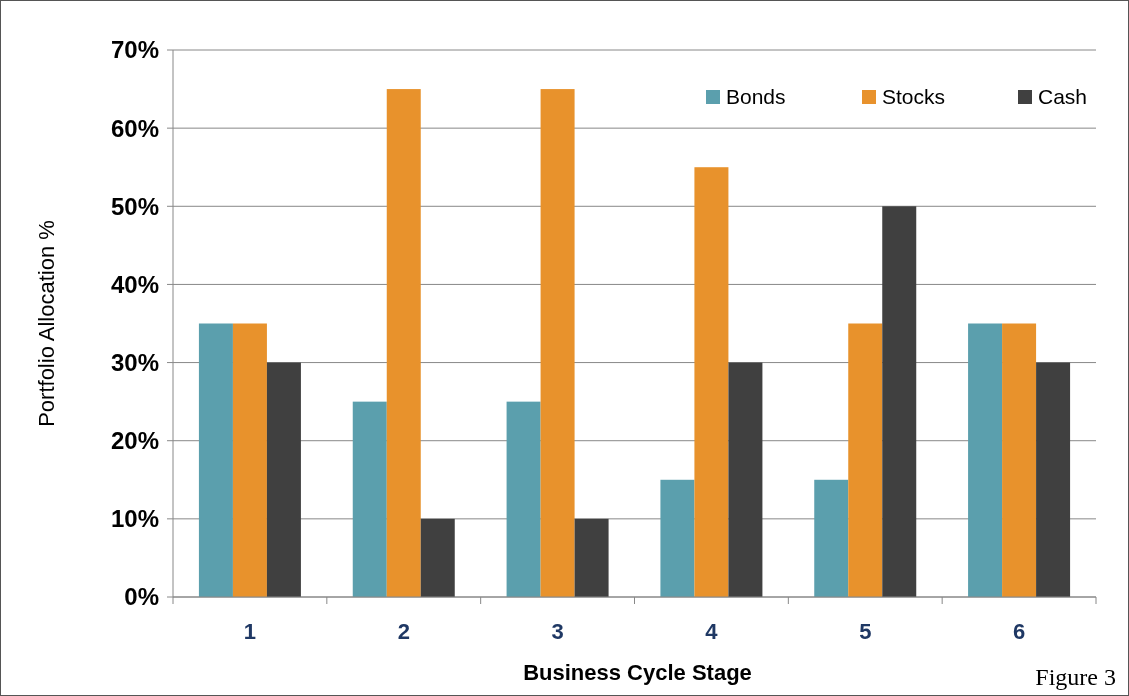 Image resolution: width=1129 pixels, height=696 pixels. What do you see at coordinates (134, 284) in the screenshot?
I see `y-tick-label: 40%` at bounding box center [134, 284].